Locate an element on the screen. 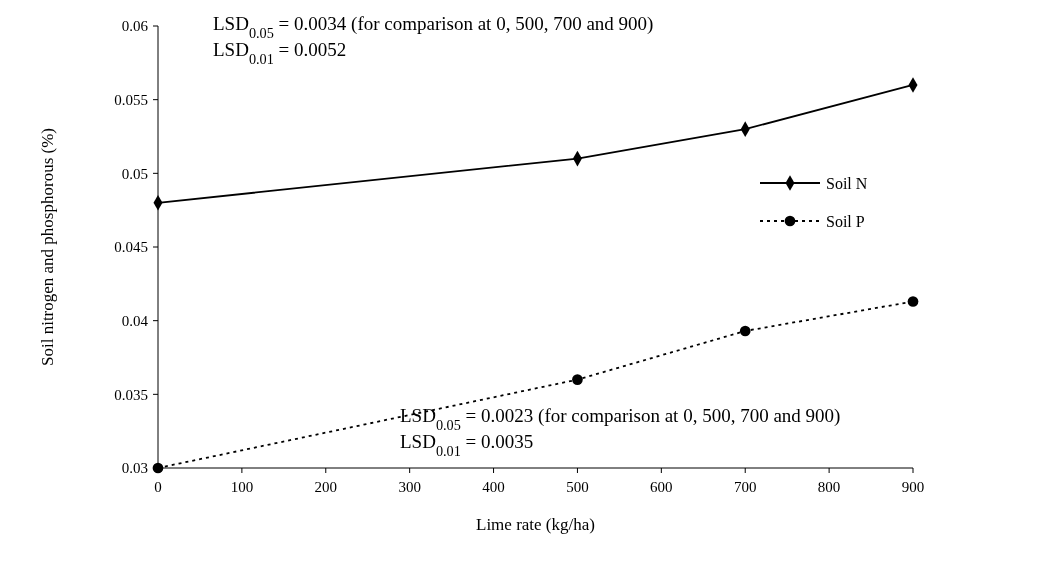 The image size is (1039, 567). legend-label: Soil P is located at coordinates (845, 221).